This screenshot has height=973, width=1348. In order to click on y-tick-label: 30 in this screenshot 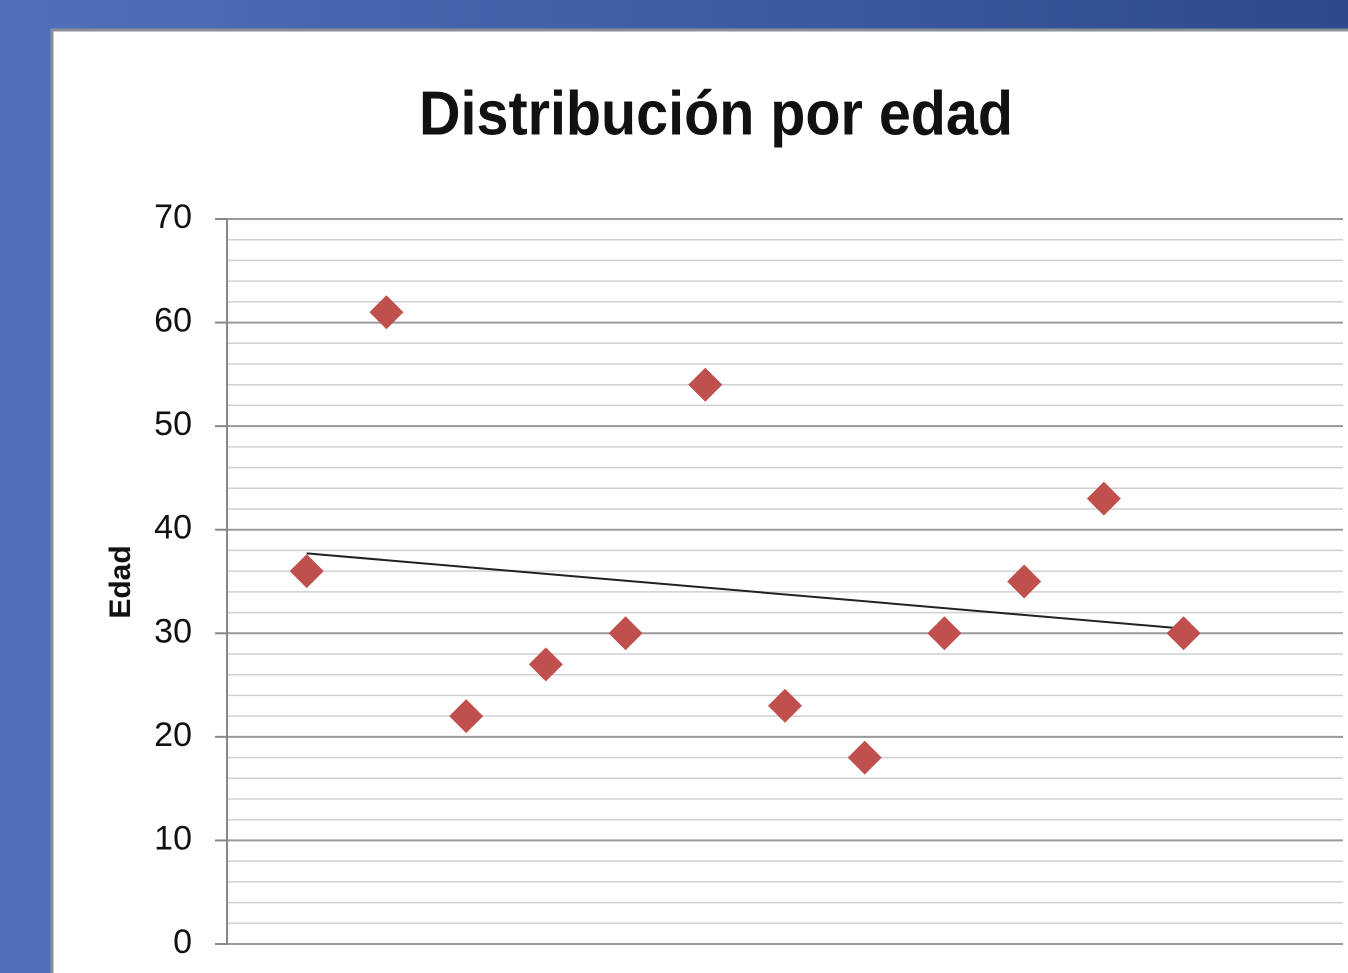, I will do `click(173, 631)`.